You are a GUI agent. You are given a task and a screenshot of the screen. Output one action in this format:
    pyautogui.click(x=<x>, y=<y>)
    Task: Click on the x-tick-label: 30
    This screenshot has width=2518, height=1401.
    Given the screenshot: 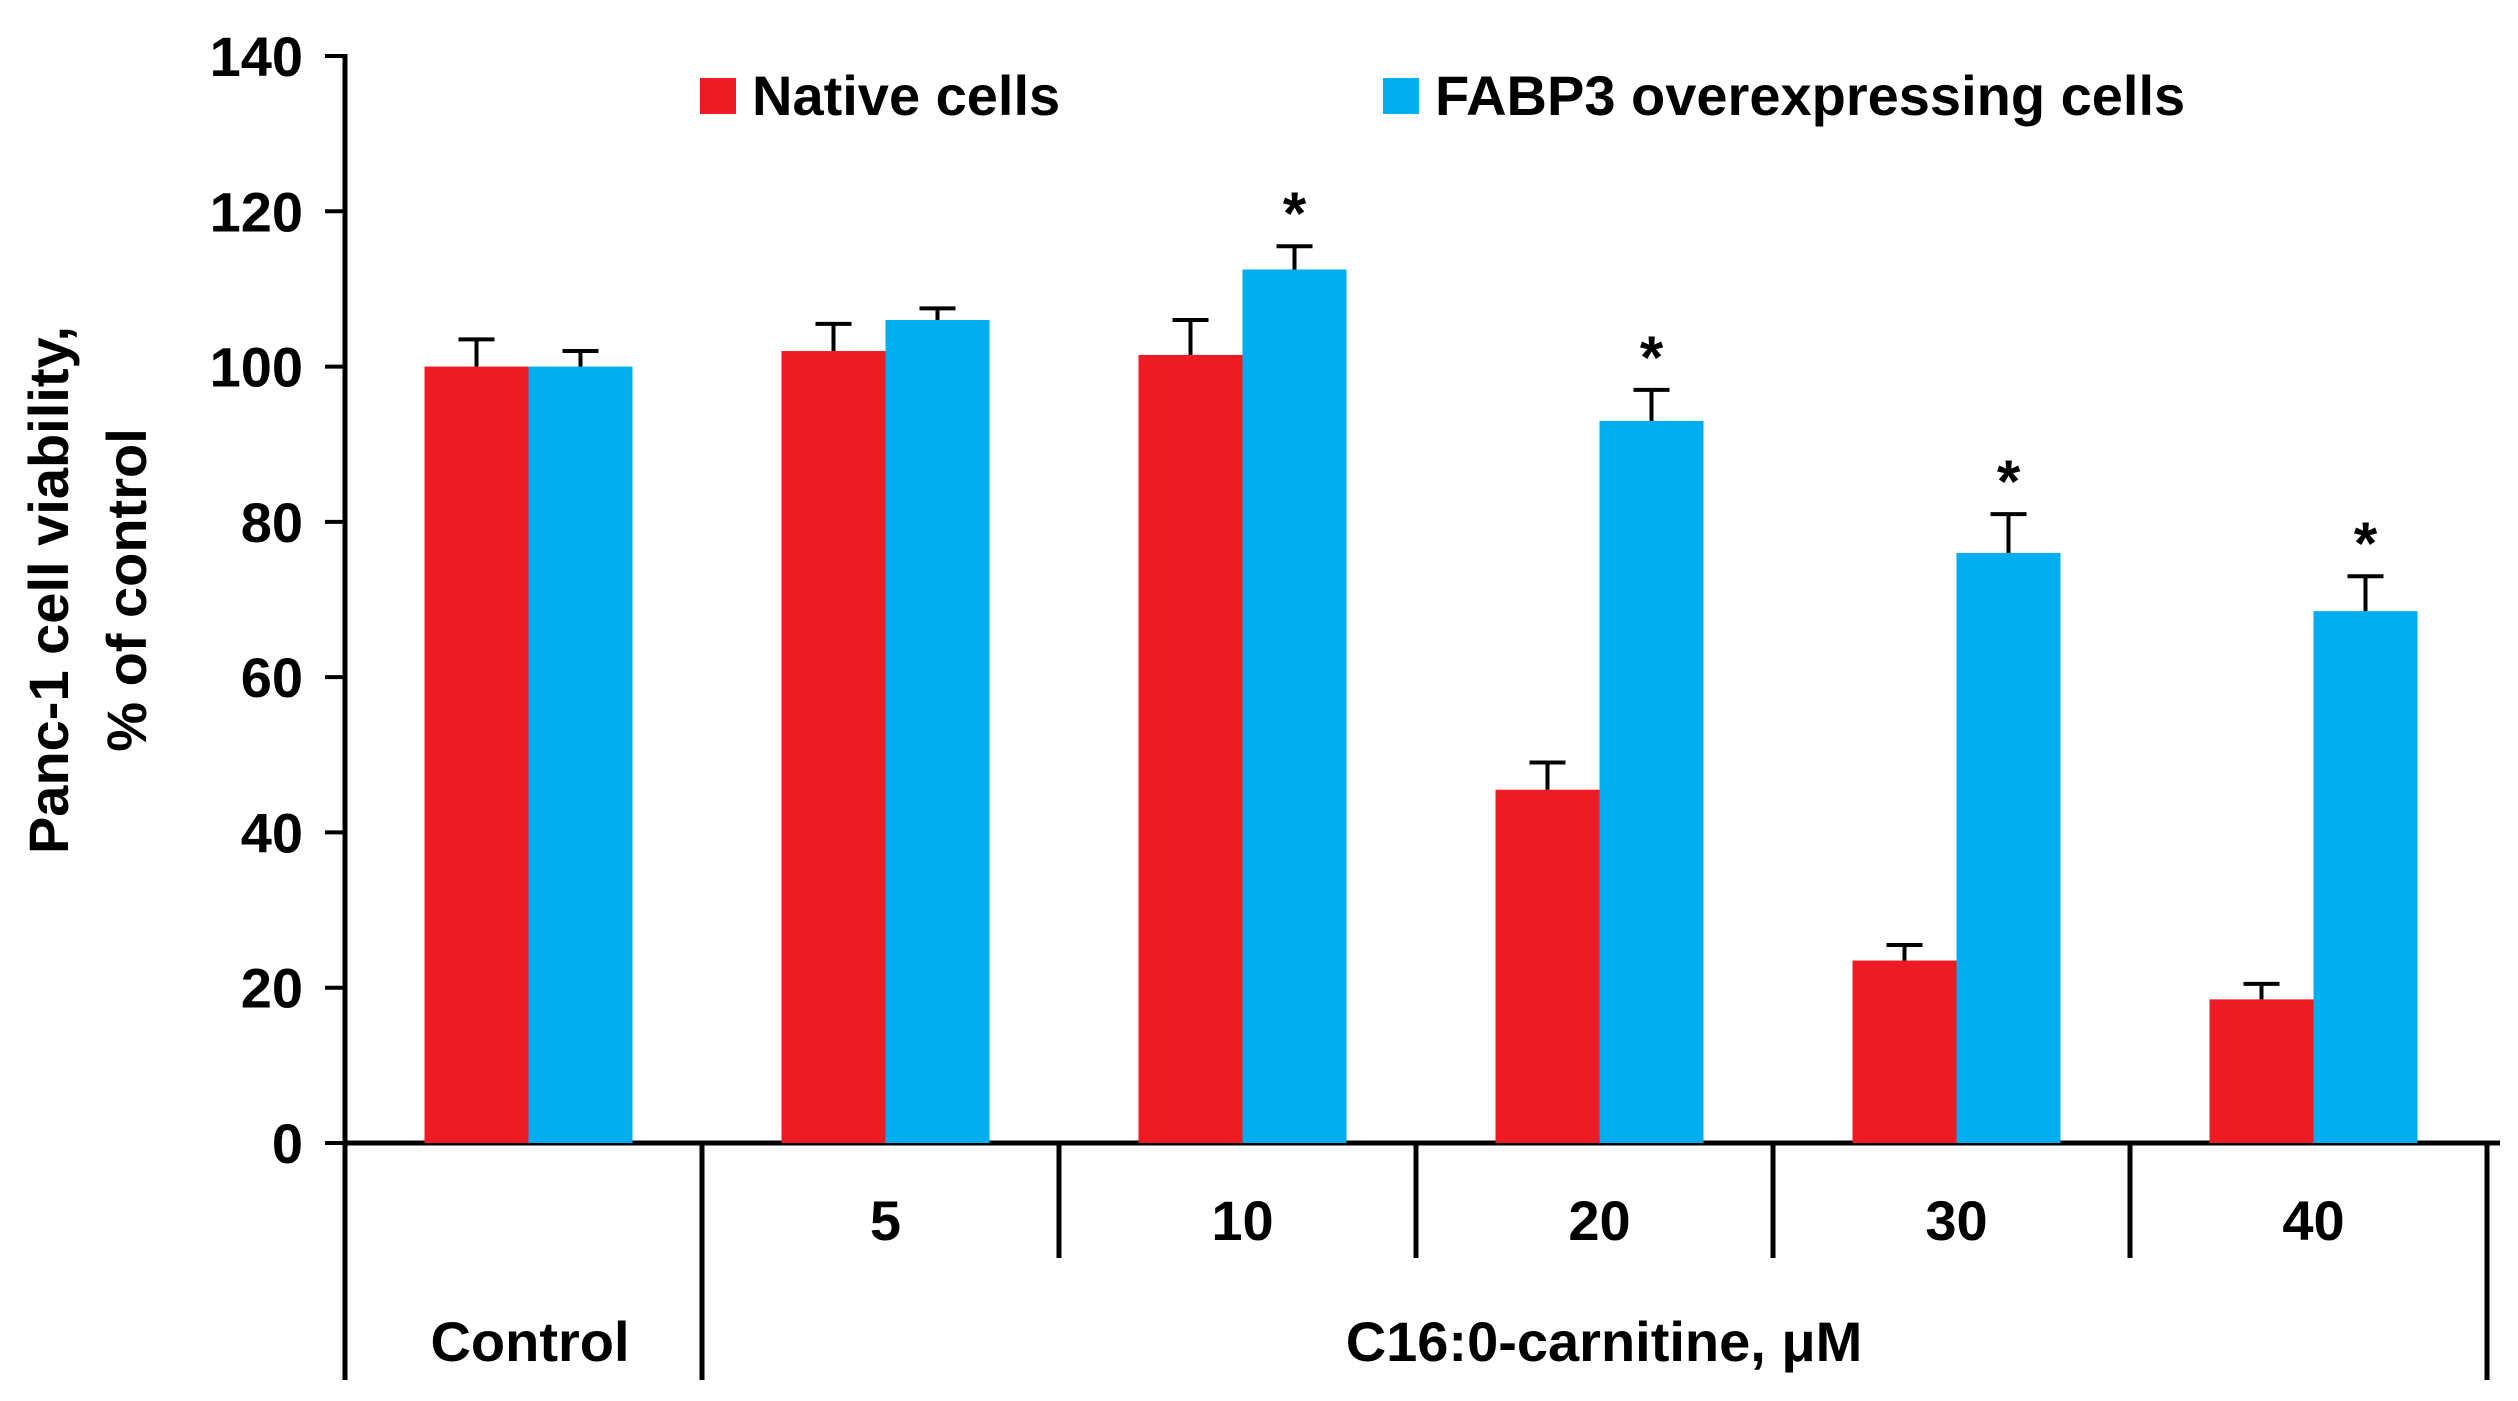 What is the action you would take?
    pyautogui.click(x=1956, y=1220)
    